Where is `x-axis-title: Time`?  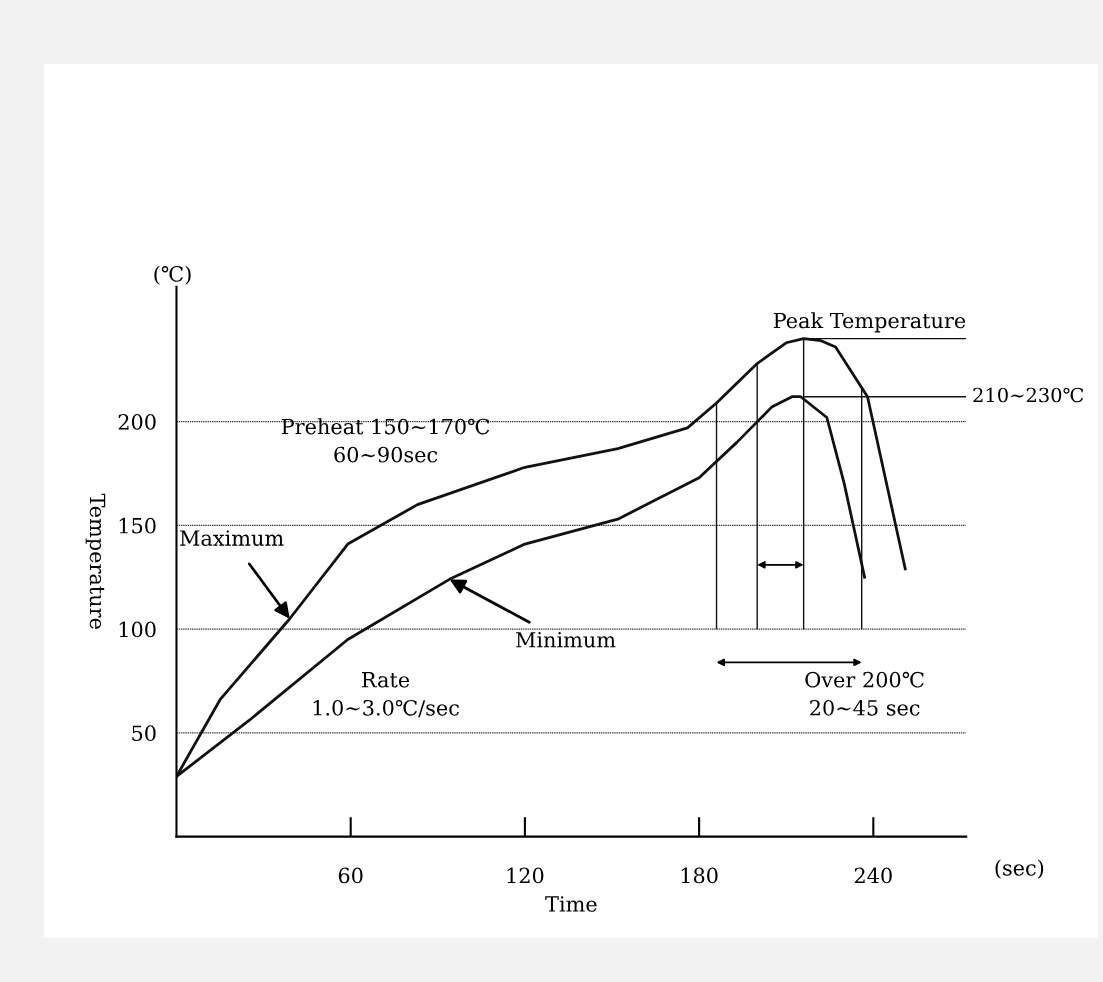
x-axis-title: Time is located at coordinates (571, 904).